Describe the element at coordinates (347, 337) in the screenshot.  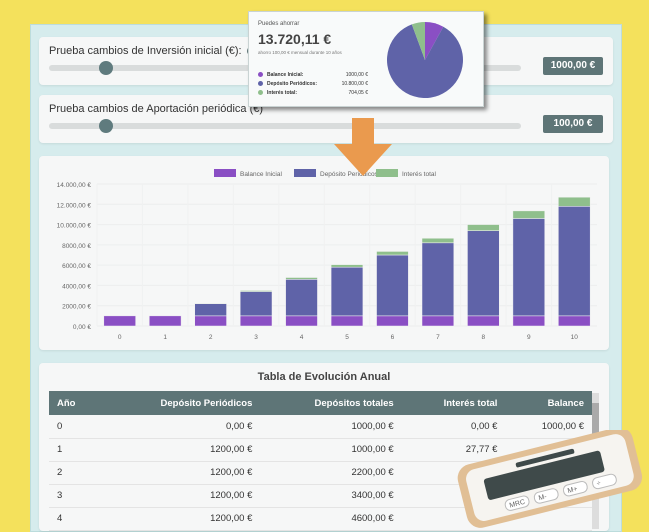
I see `x-tick-label: 5` at that location.